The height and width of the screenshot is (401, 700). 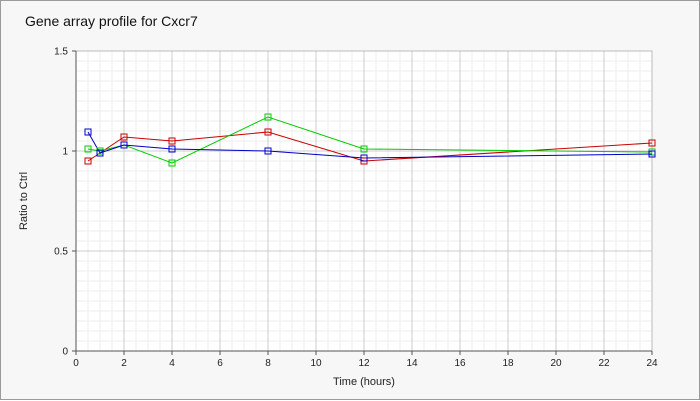 What do you see at coordinates (65, 152) in the screenshot?
I see `y-tick-label: 1` at bounding box center [65, 152].